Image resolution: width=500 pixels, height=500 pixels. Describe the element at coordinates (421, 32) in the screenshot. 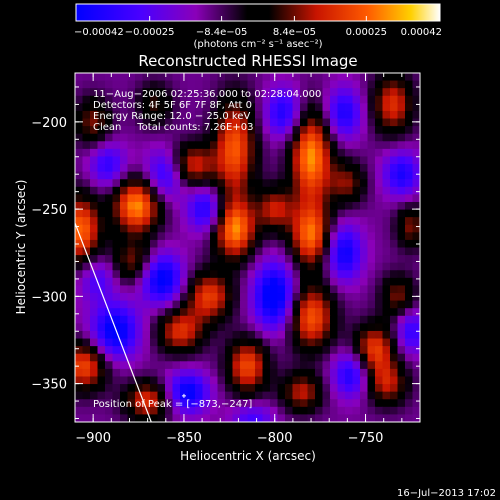

I see `colorbar-tick-label: 0.00042` at that location.